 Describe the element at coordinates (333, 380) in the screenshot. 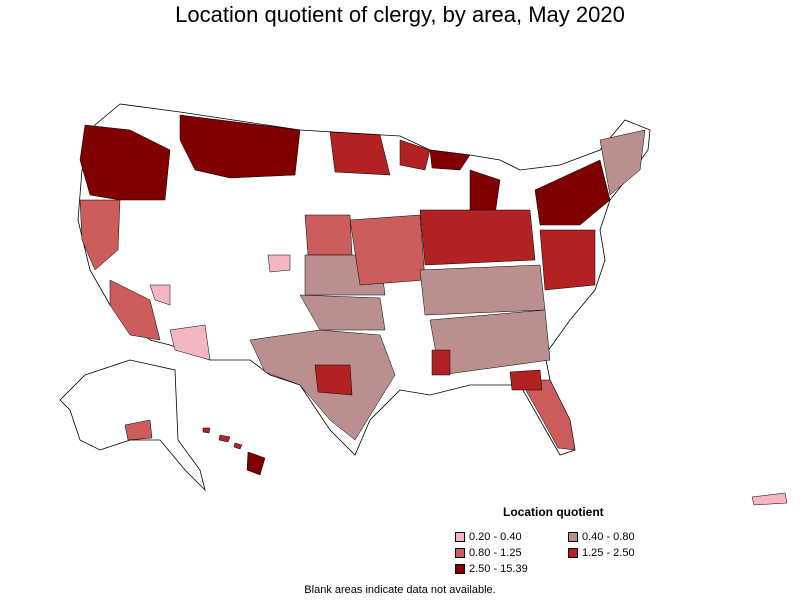

I see `area-texas-central` at that location.